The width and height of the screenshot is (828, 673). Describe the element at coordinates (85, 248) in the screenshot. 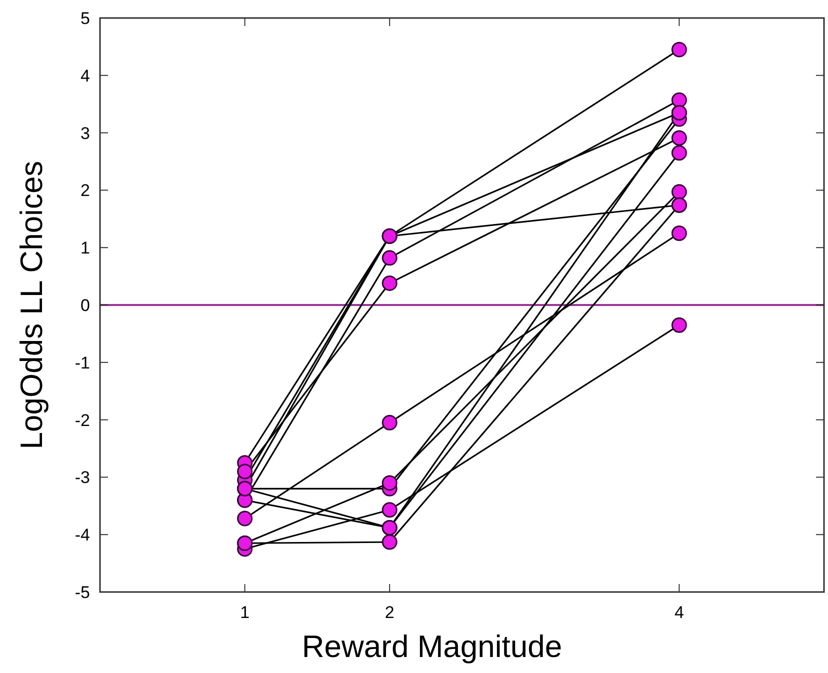

I see `y-tick-label: 1` at that location.